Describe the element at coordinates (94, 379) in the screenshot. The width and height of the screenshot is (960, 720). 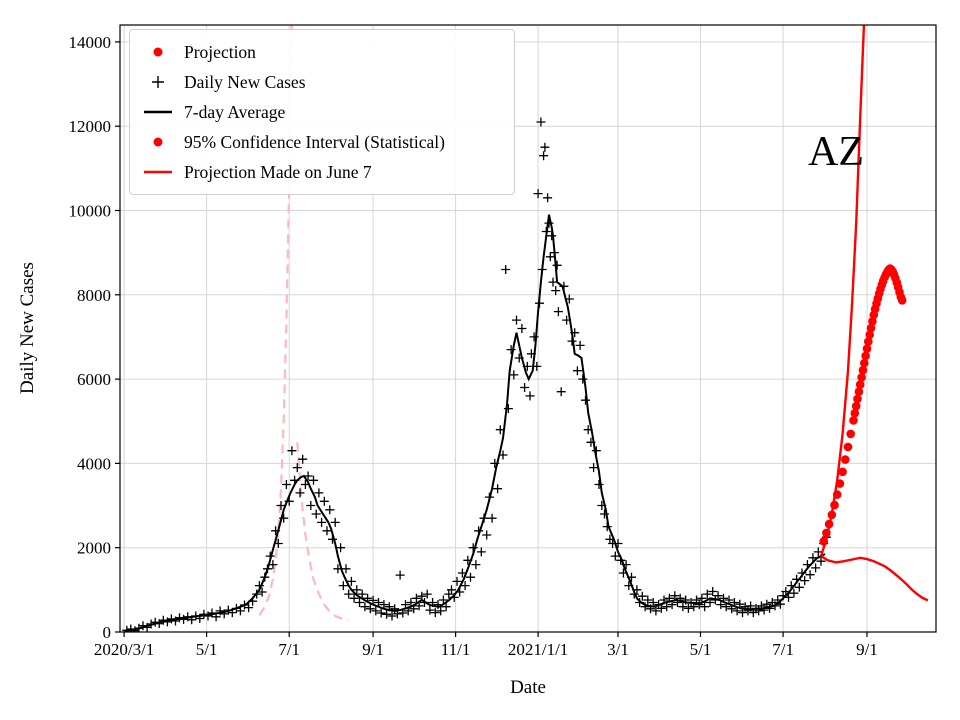
I see `y-tick-label: 6000` at that location.